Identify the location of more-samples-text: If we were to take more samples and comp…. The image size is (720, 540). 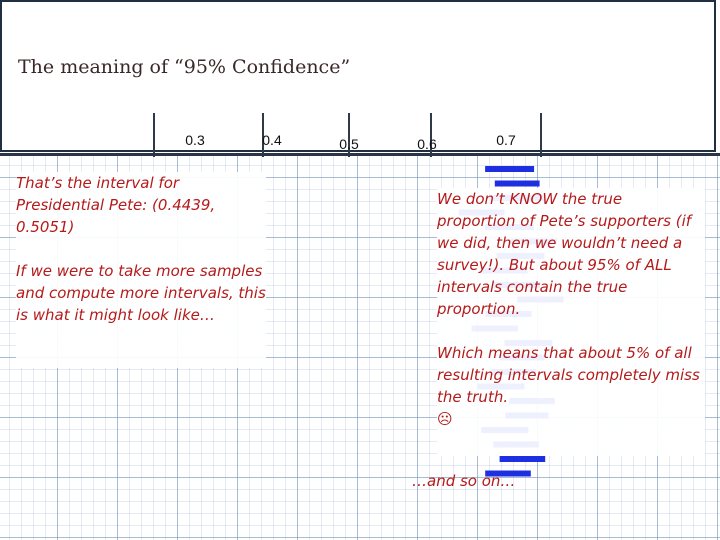
(141, 293).